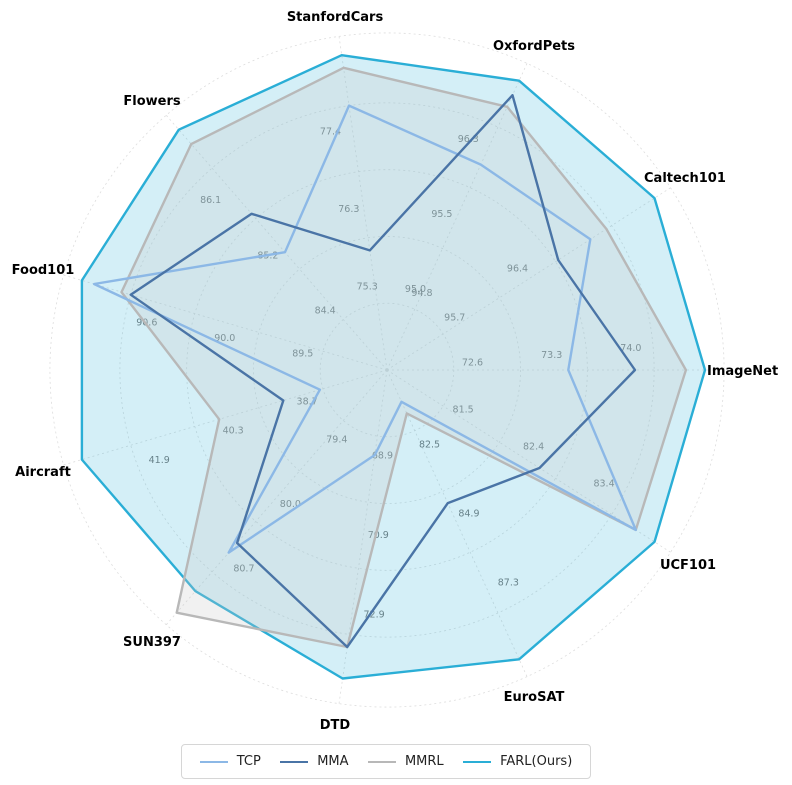 The image size is (792, 785). What do you see at coordinates (551, 355) in the screenshot?
I see `tick-label: 73.3` at bounding box center [551, 355].